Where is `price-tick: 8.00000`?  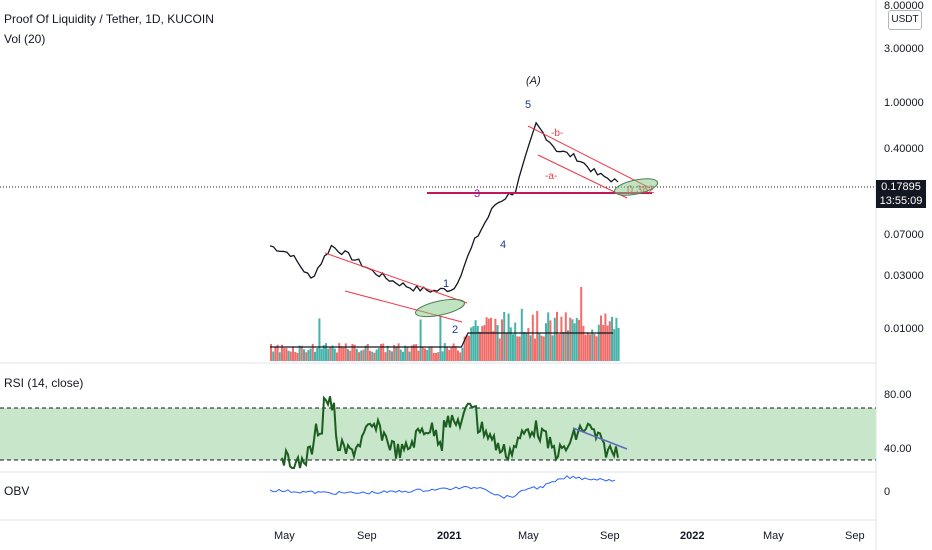 price-tick: 8.00000 is located at coordinates (904, 6).